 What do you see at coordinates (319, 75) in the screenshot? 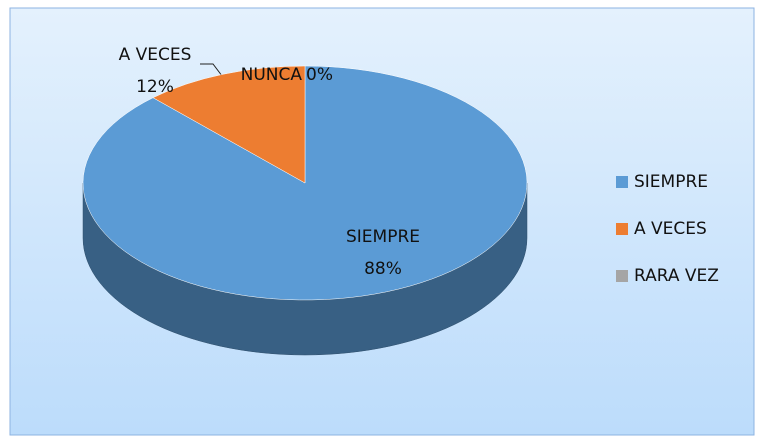
I see `data-label-value: 0%` at bounding box center [319, 75].